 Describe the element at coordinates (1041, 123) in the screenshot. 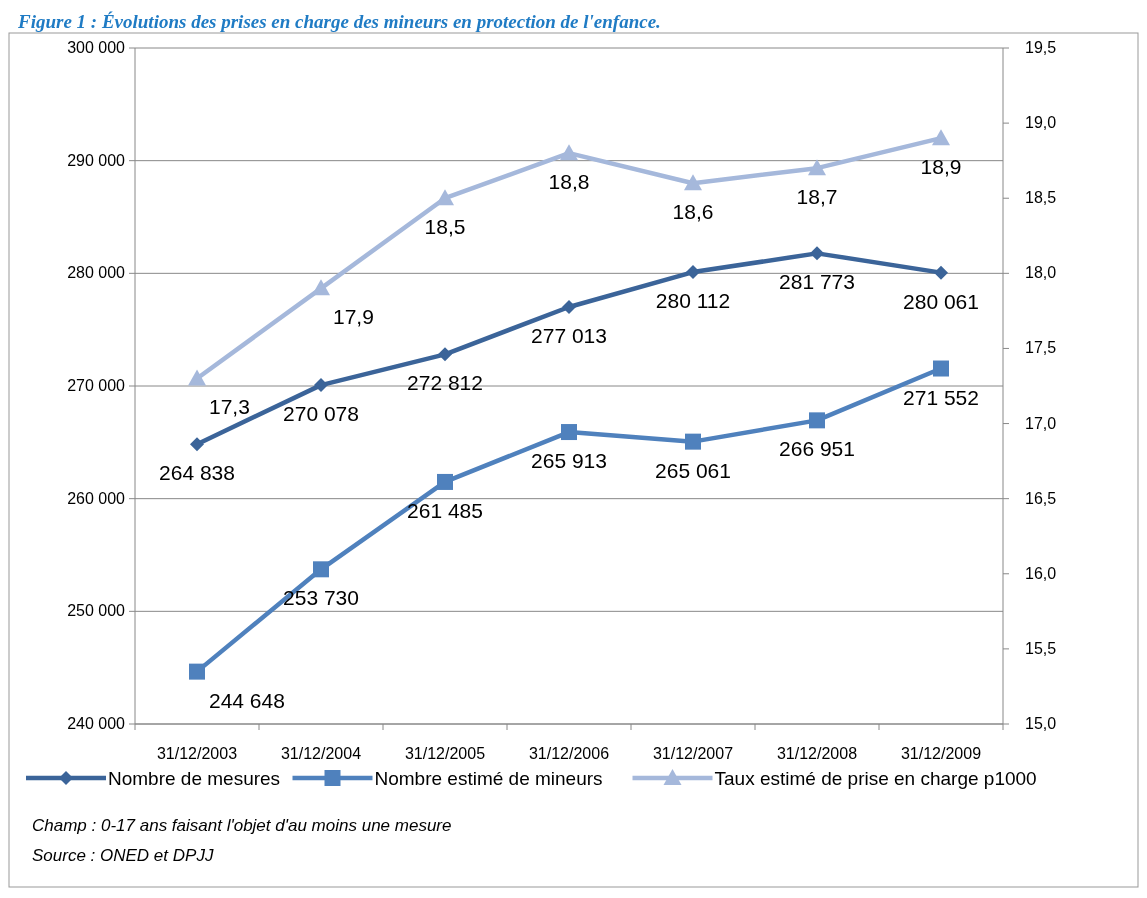

I see `y2-tick-label: 19,0` at that location.